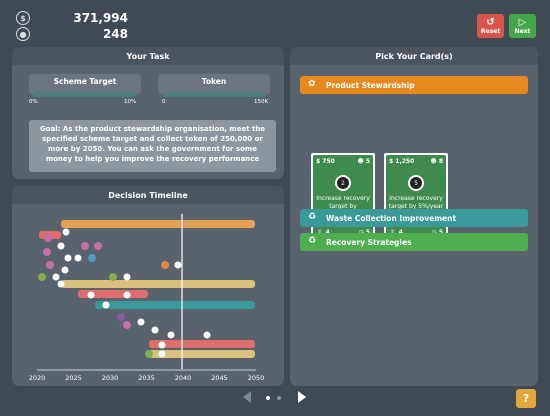 The width and height of the screenshot is (550, 416). I want to click on money-stat: $ 371,994, so click(72, 18).